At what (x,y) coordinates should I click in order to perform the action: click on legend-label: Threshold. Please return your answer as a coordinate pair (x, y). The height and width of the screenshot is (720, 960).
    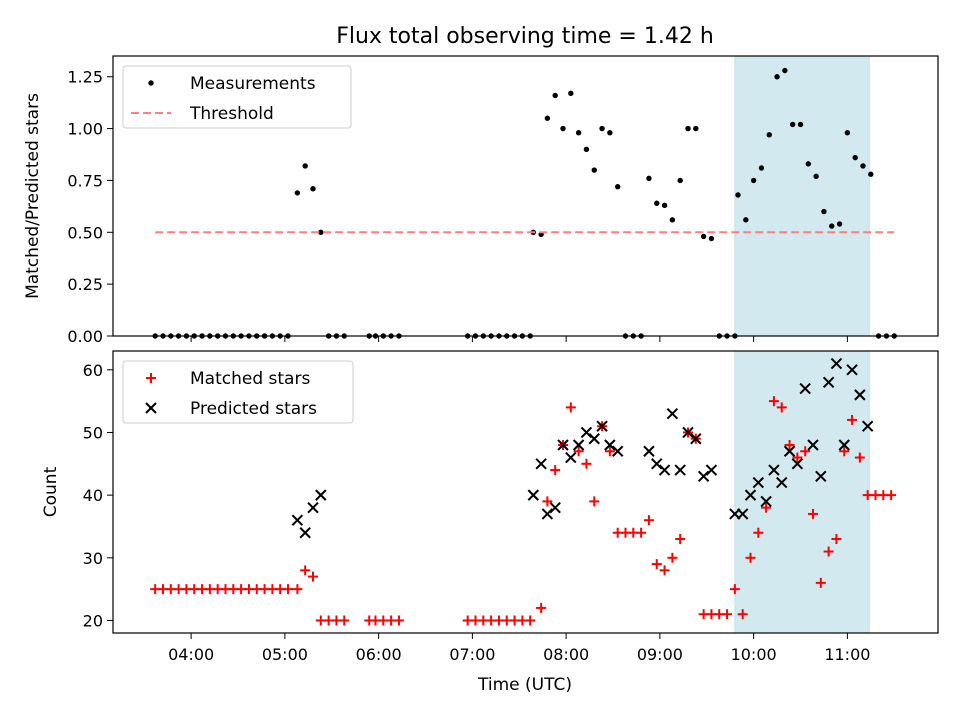
    Looking at the image, I should click on (231, 114).